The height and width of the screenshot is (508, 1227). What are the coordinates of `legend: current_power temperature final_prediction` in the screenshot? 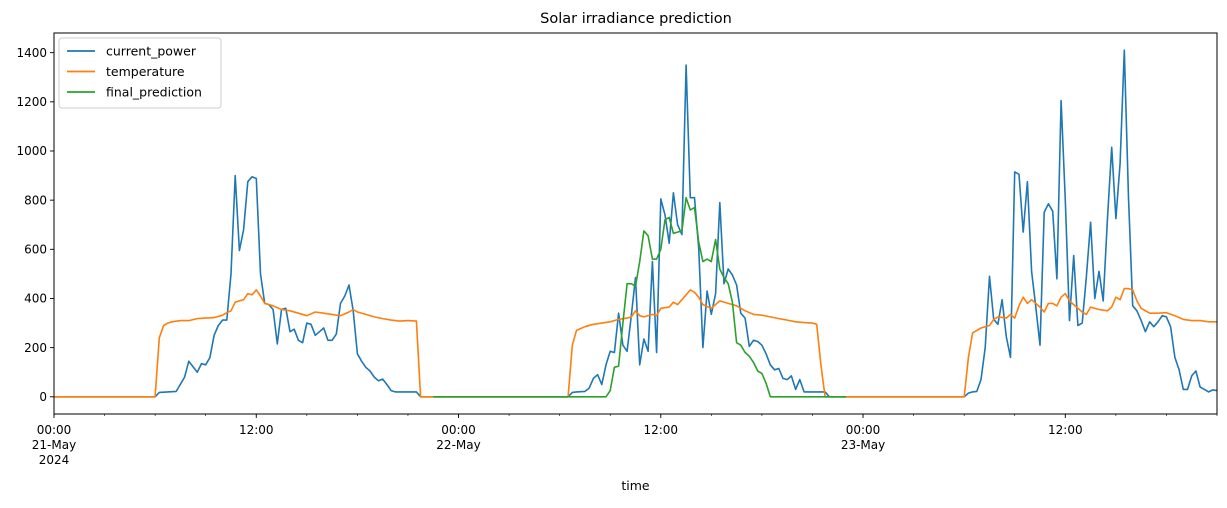 It's located at (140, 73).